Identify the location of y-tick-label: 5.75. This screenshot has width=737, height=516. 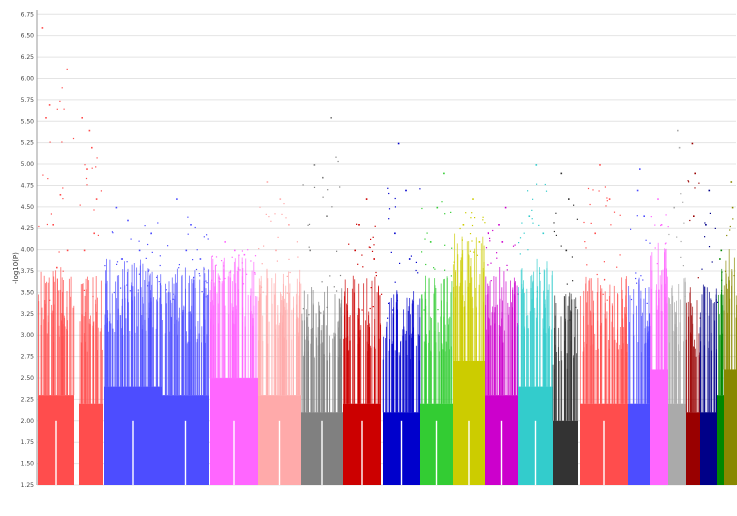
(28, 100).